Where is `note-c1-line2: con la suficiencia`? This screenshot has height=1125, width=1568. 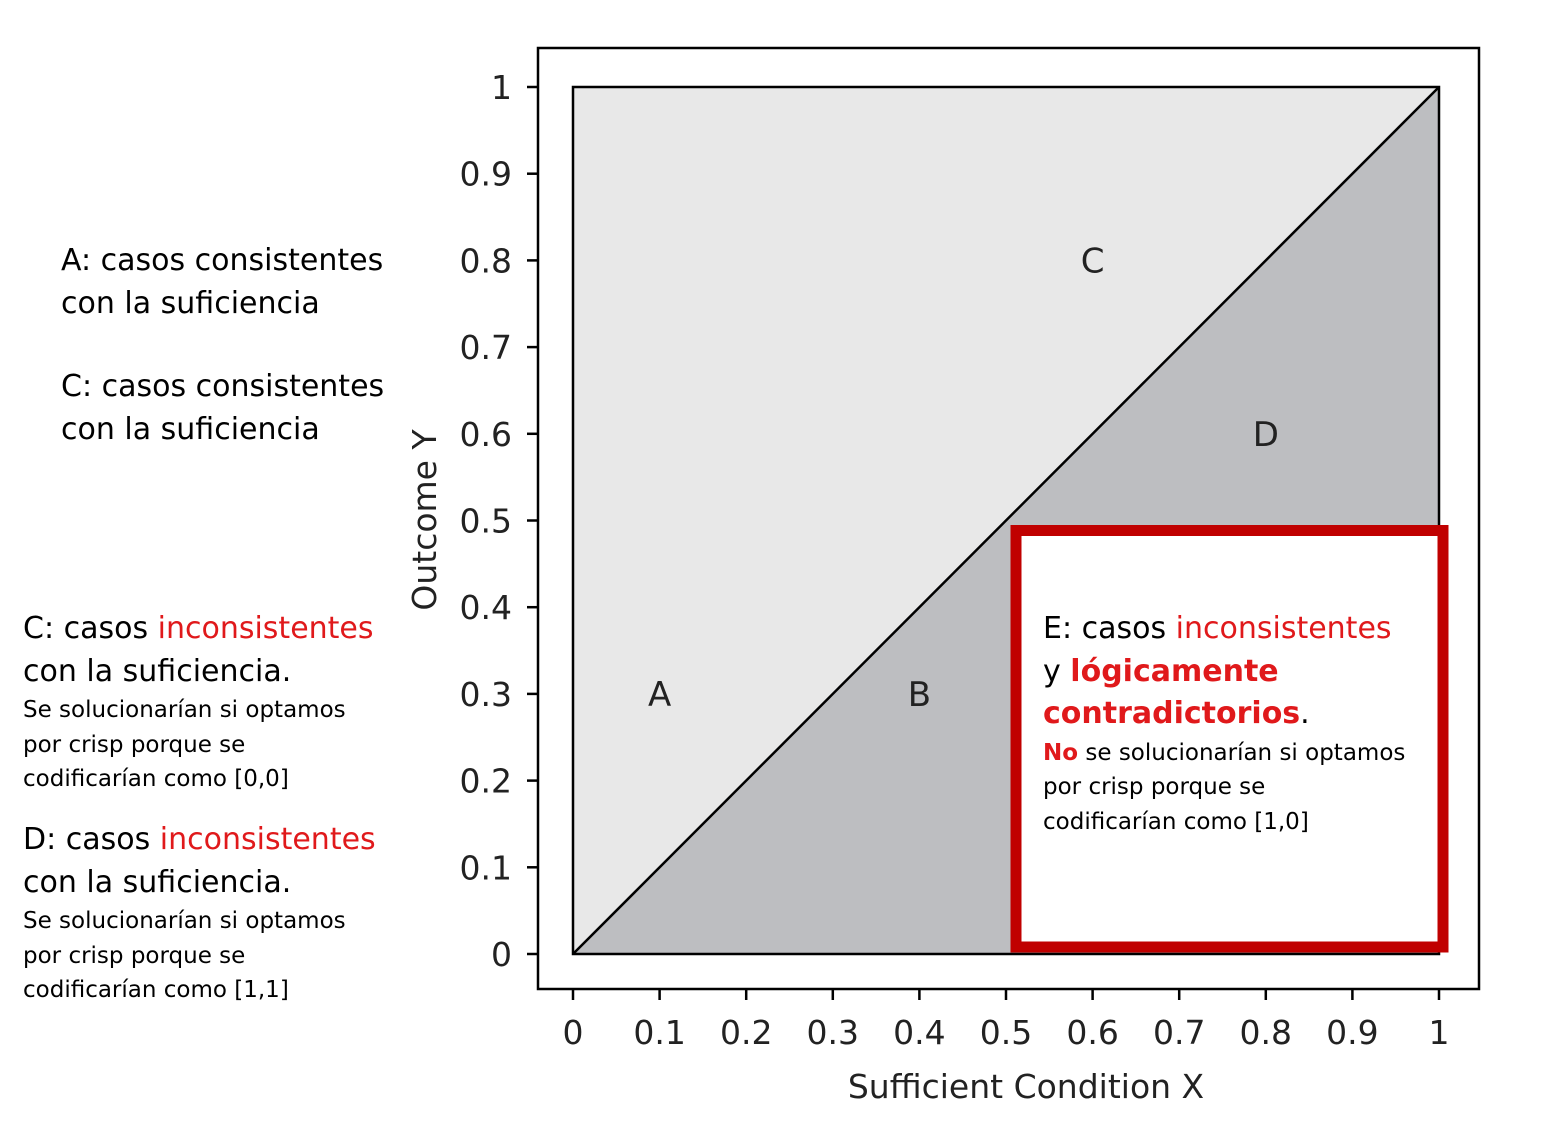 note-c1-line2: con la suficiencia is located at coordinates (190, 429).